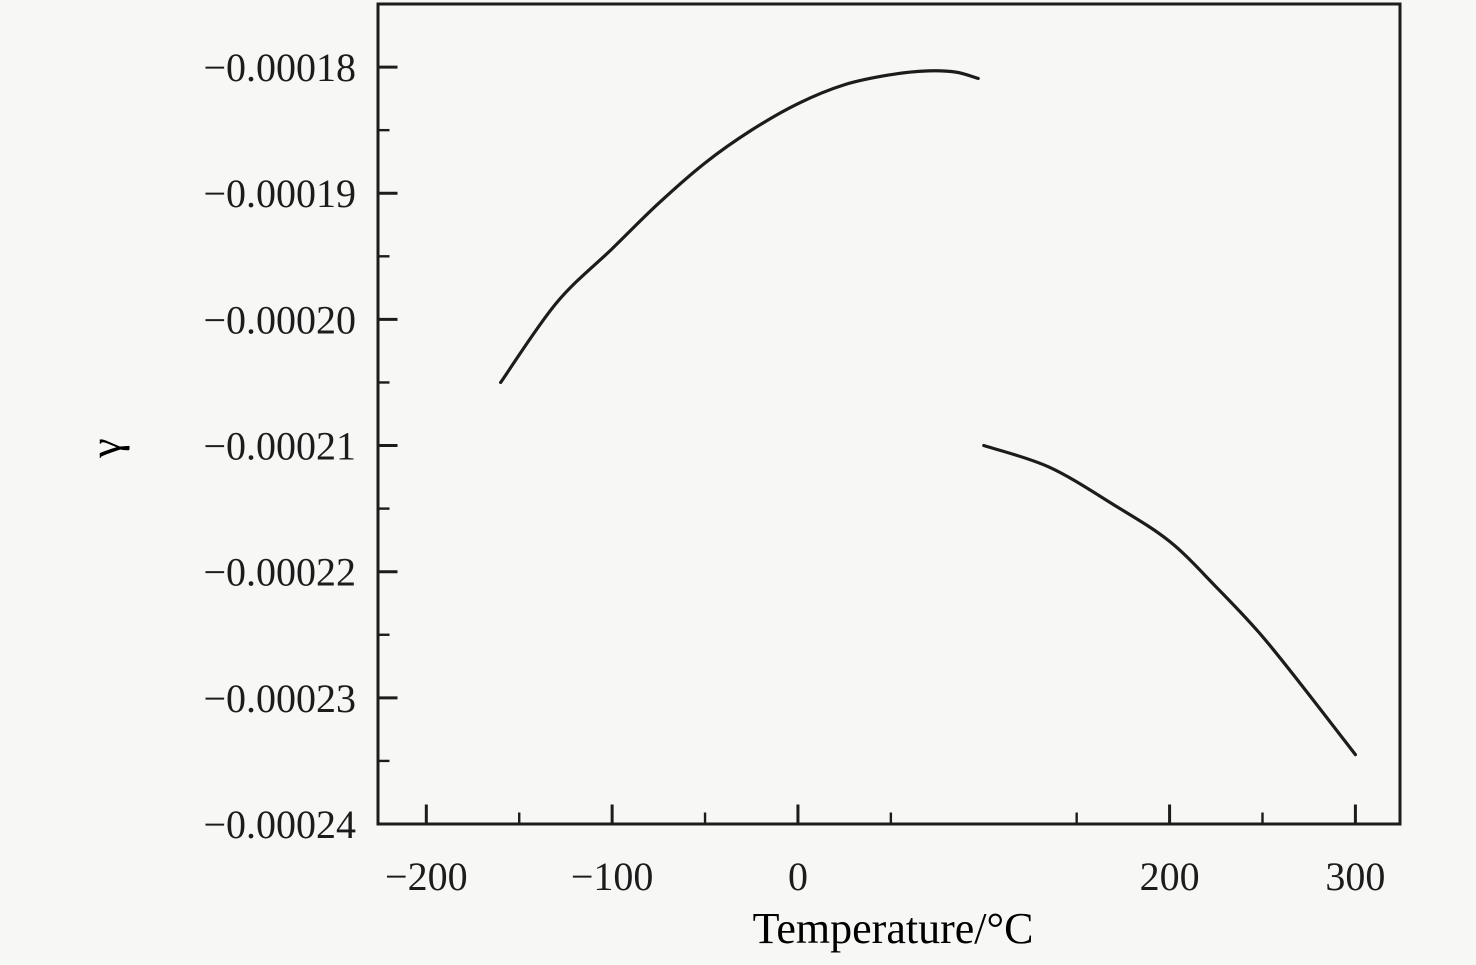 This screenshot has width=1476, height=965. I want to click on y-tick-label: −0.00022, so click(279, 572).